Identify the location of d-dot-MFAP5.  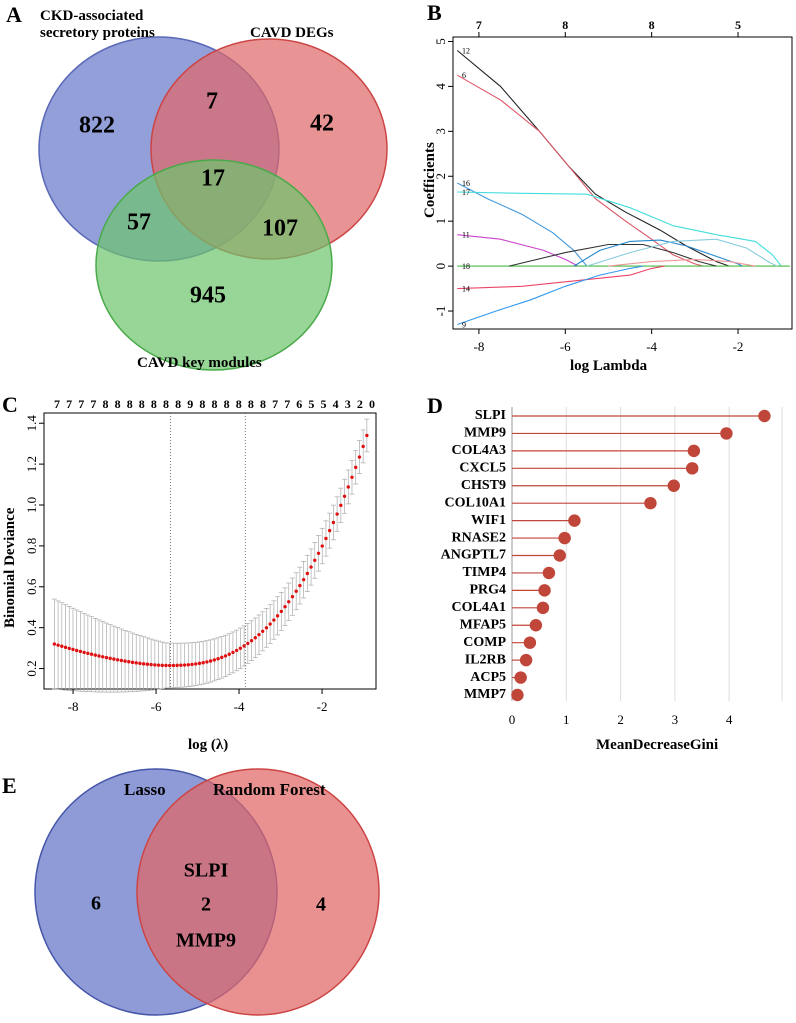
(536, 625).